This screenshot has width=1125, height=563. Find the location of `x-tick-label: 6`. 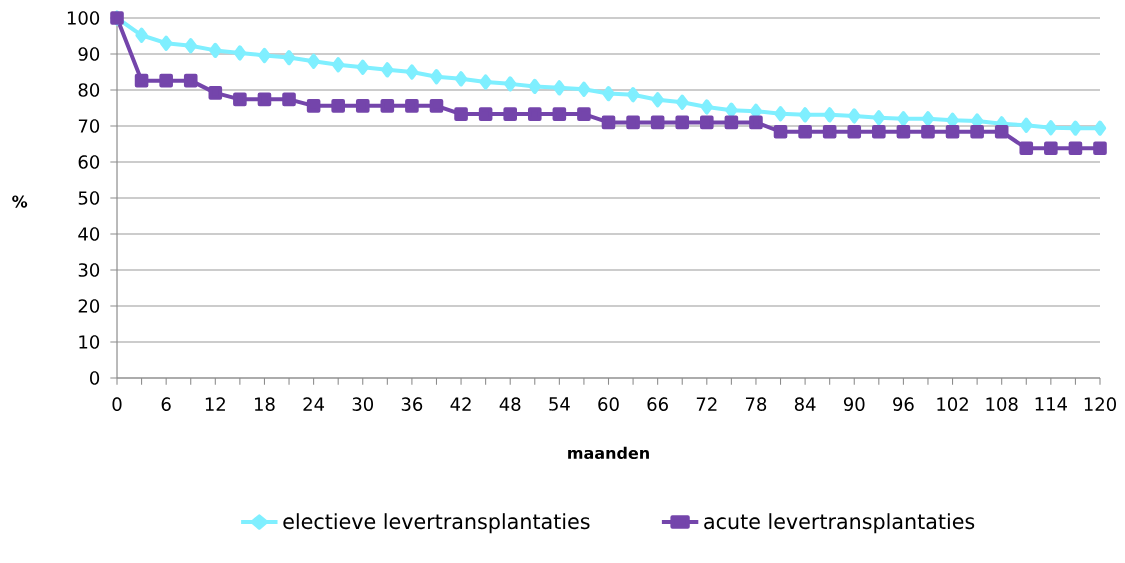

x-tick-label: 6 is located at coordinates (166, 404).